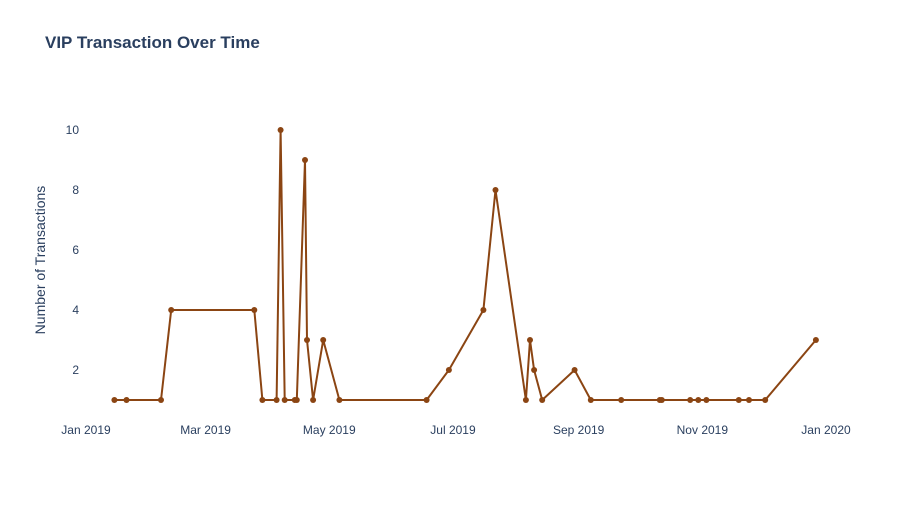  Describe the element at coordinates (703, 430) in the screenshot. I see `x-tick-label: Nov 2019` at that location.